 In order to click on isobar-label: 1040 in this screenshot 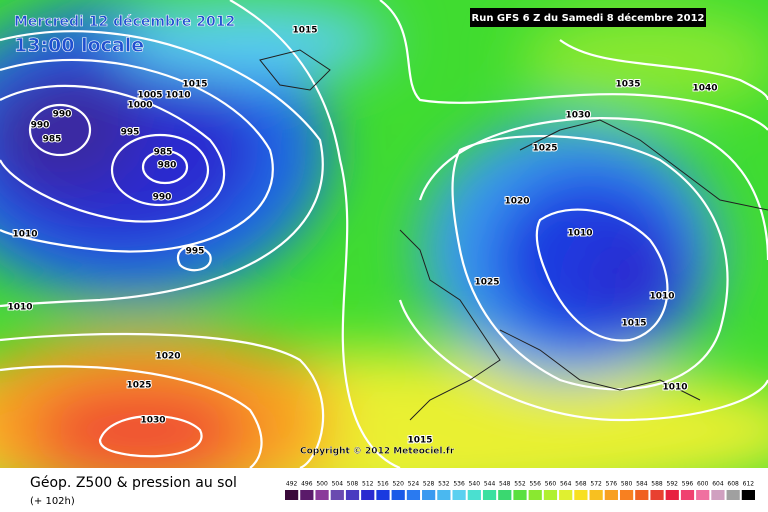, I will do `click(704, 89)`.